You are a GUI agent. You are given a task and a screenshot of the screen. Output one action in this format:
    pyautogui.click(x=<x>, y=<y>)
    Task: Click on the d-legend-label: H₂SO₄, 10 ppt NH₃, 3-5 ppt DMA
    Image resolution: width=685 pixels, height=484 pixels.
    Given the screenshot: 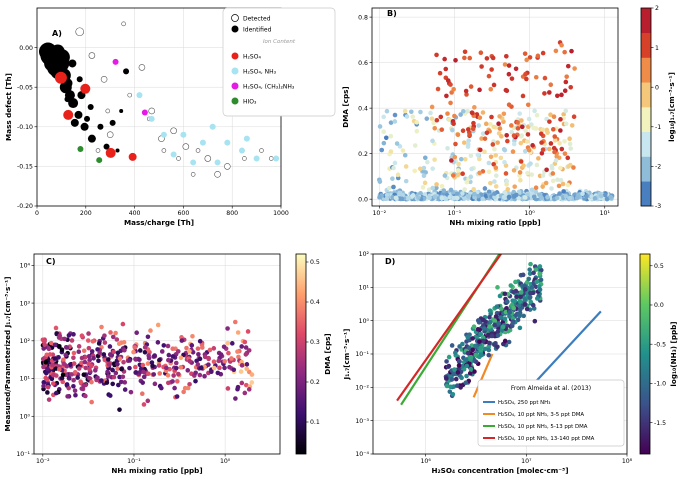 What is the action you would take?
    pyautogui.click(x=541, y=415)
    